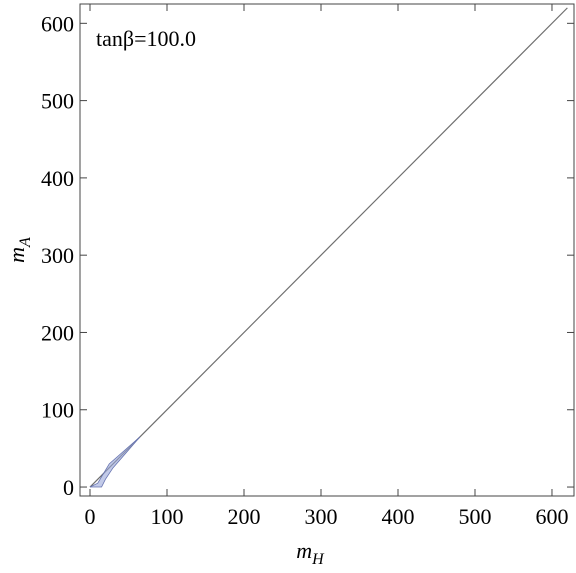  Describe the element at coordinates (25, 242) in the screenshot. I see `y-label-sub: A` at that location.